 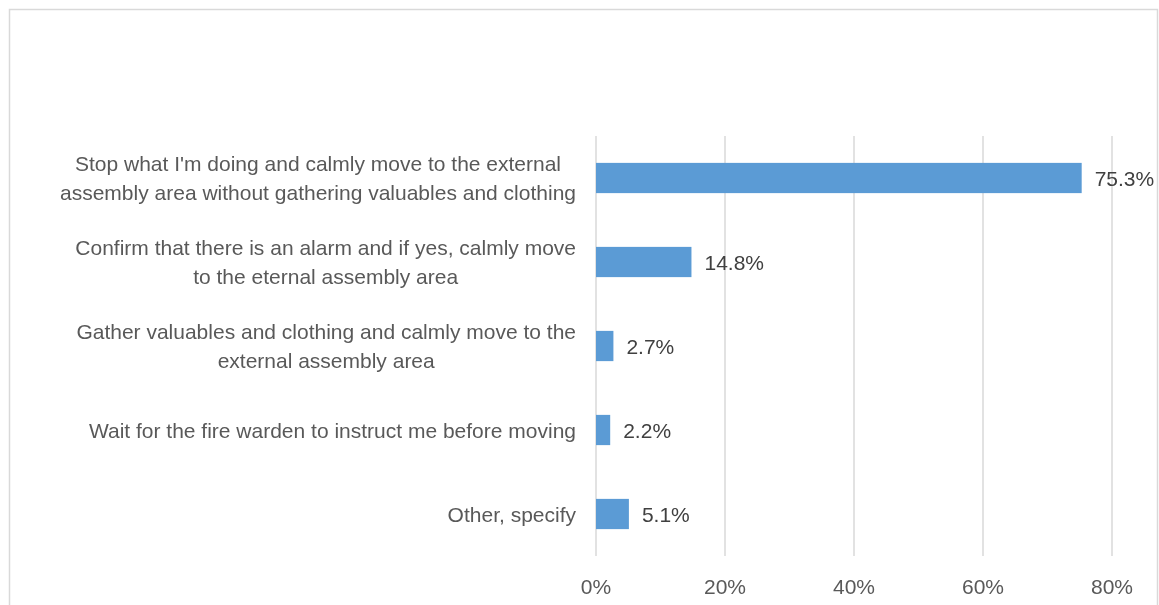 I want to click on y-tick-label: Gather valuables and clothing and calmly move to the external assembly area, so click(x=326, y=346).